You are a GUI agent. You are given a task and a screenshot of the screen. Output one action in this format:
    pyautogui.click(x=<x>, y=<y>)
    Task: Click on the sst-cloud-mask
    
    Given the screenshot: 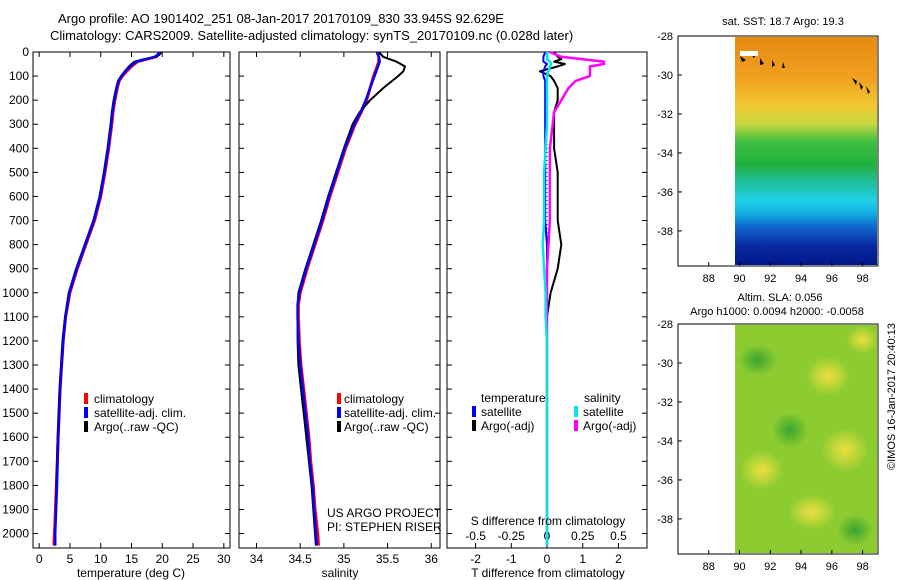 What is the action you would take?
    pyautogui.click(x=805, y=72)
    